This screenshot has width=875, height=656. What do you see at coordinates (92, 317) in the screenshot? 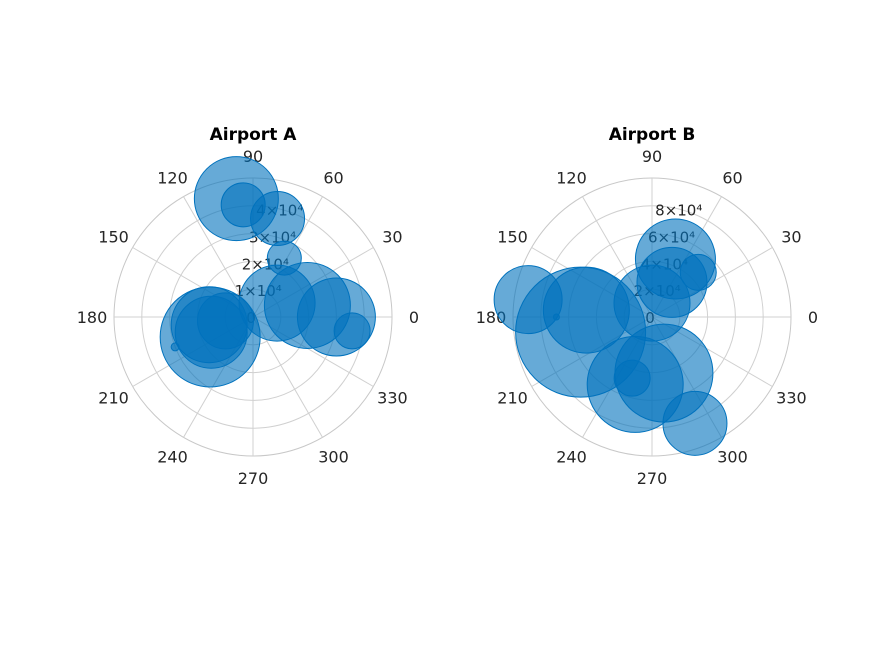
I see `theta-tick-label: 180` at bounding box center [92, 317].